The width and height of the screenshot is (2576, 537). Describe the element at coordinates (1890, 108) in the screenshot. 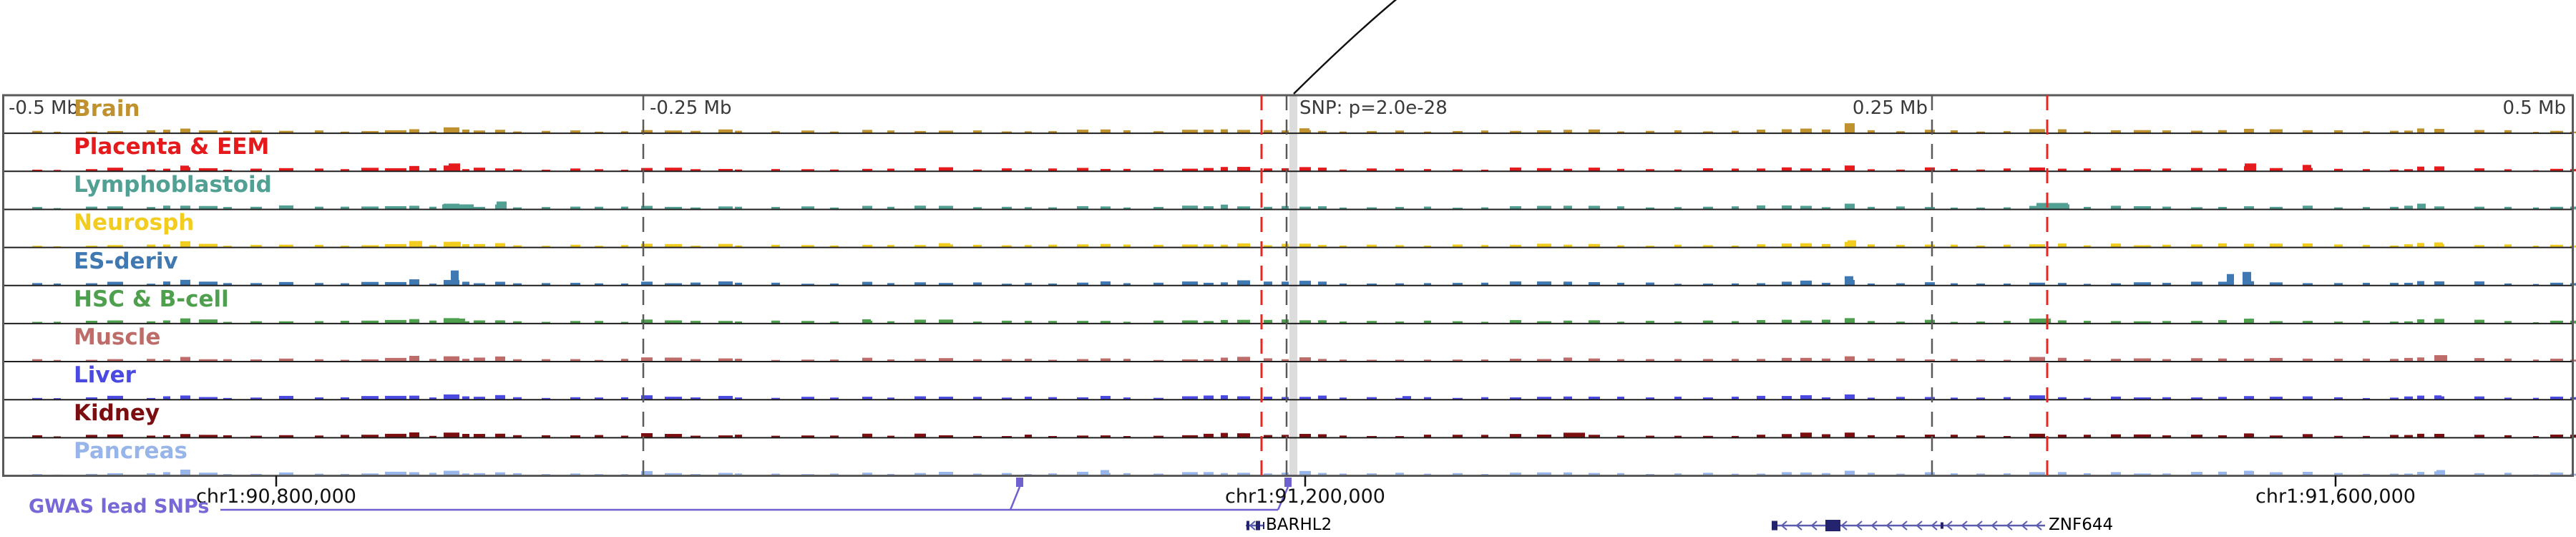

I see `axis-tick-label-0-25mb: 0.25 Mb` at that location.